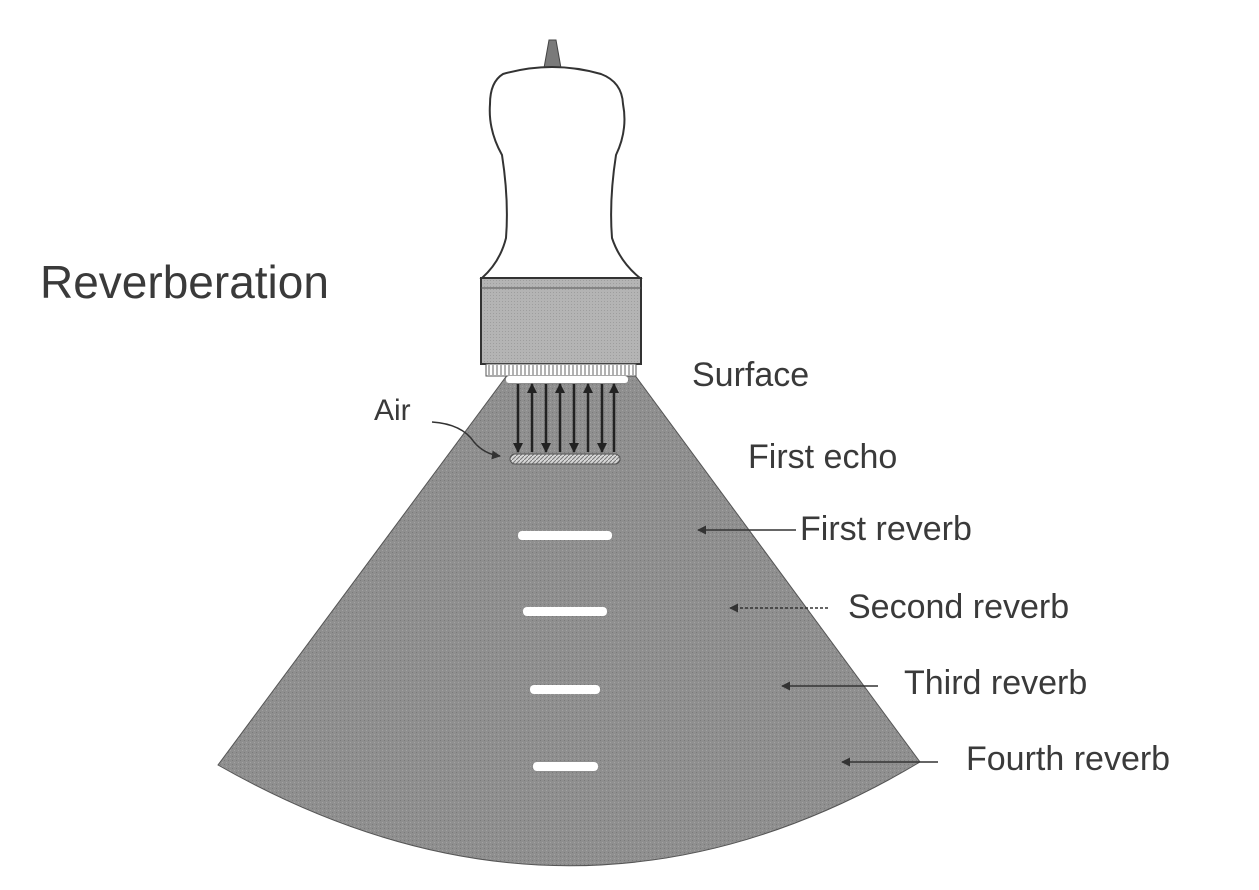 The image size is (1259, 890). Describe the element at coordinates (466, 440) in the screenshot. I see `air-pointer-arrow` at that location.